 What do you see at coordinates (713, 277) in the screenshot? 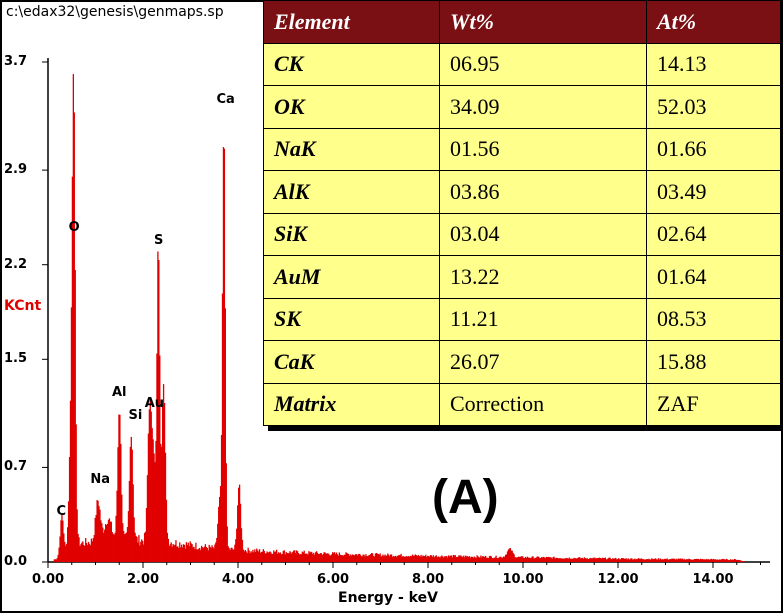
I see `at-percent-cell: 01.64` at bounding box center [713, 277].